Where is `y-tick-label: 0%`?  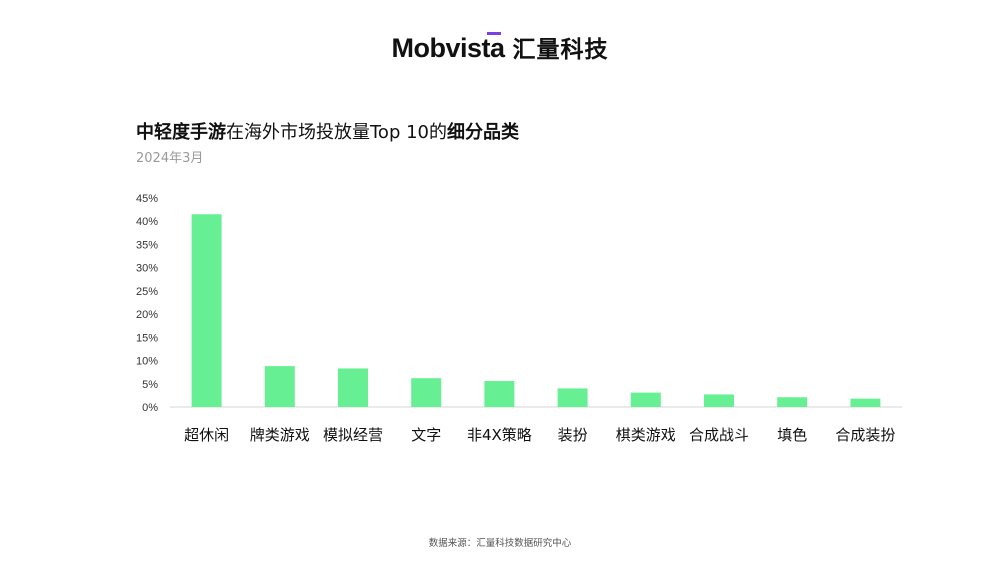
y-tick-label: 0% is located at coordinates (150, 408).